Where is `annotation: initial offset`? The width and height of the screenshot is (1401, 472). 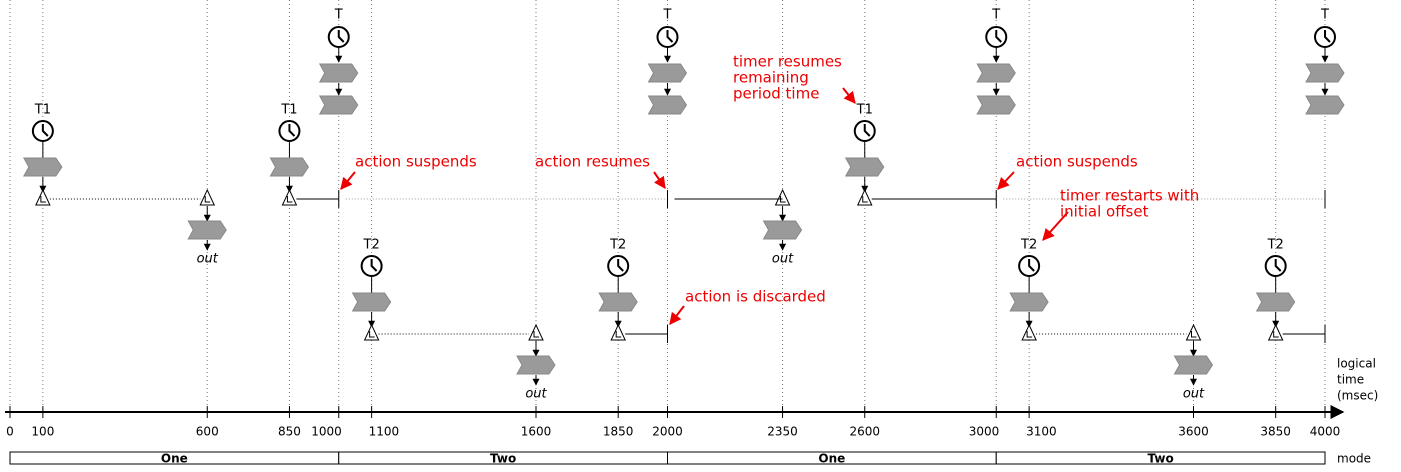 annotation: initial offset is located at coordinates (1104, 212).